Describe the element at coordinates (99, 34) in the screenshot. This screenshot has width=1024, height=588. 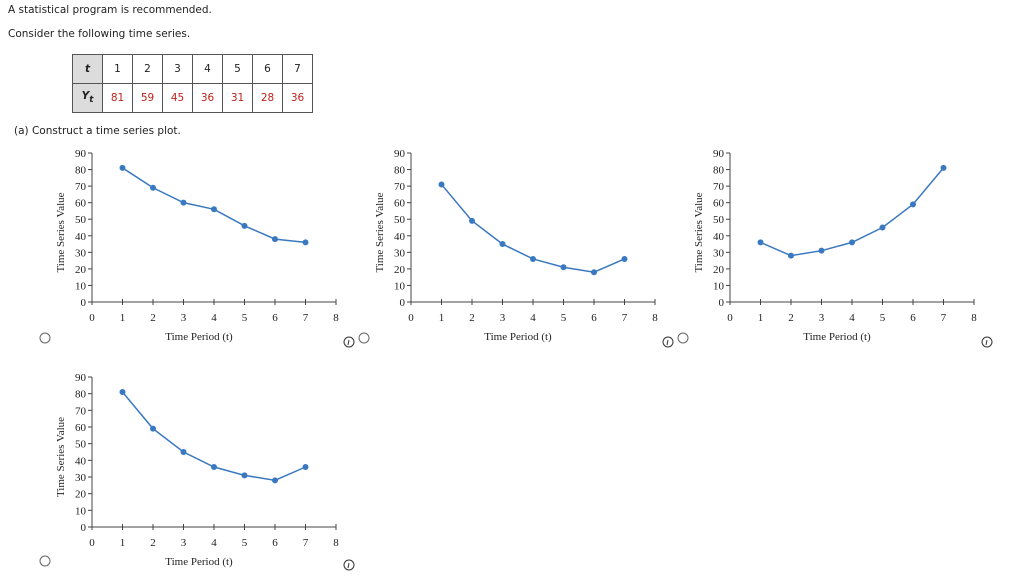
I see `prompt: Consider the following time series.` at that location.